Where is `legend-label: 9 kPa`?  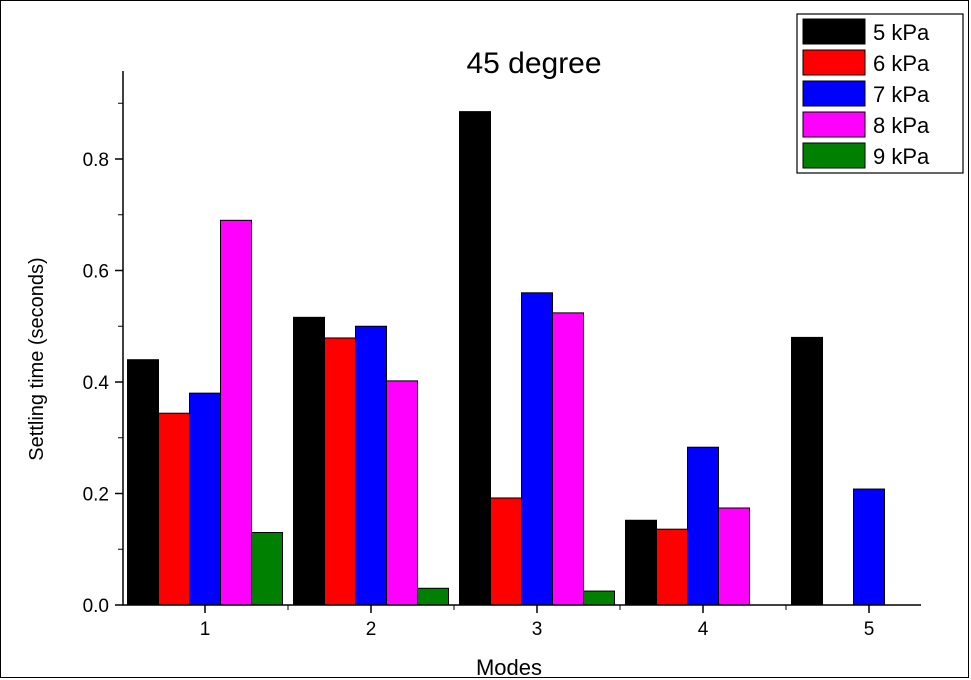 legend-label: 9 kPa is located at coordinates (901, 156).